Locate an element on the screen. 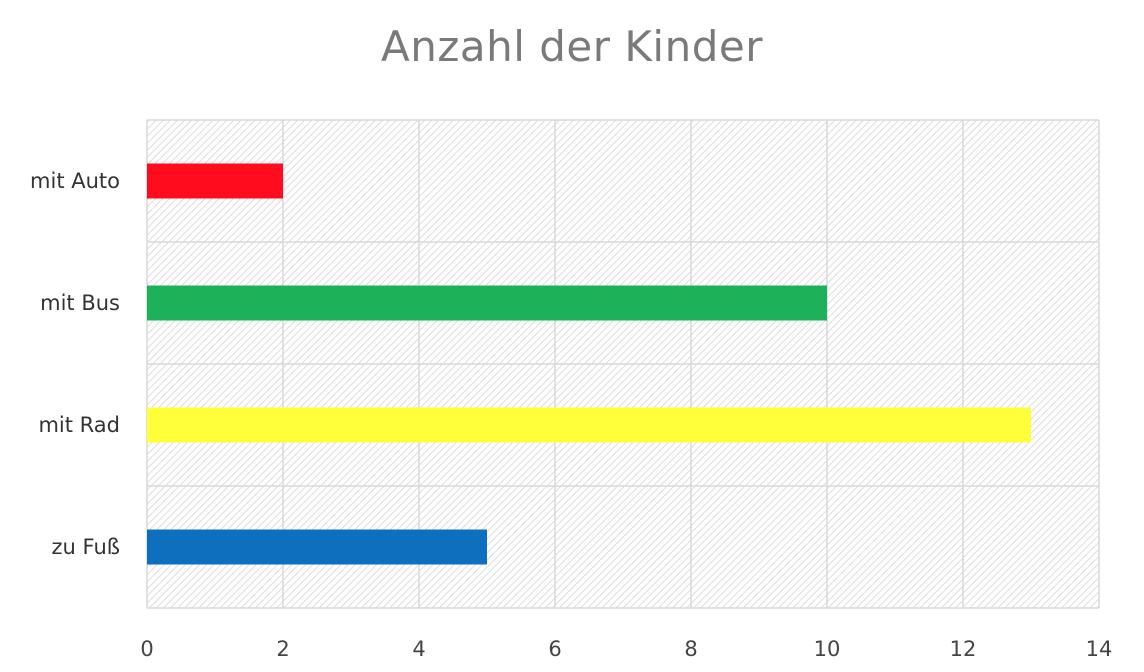  x-axis-ticks: 0 2 4 6 8 10 12 14 is located at coordinates (626, 649).